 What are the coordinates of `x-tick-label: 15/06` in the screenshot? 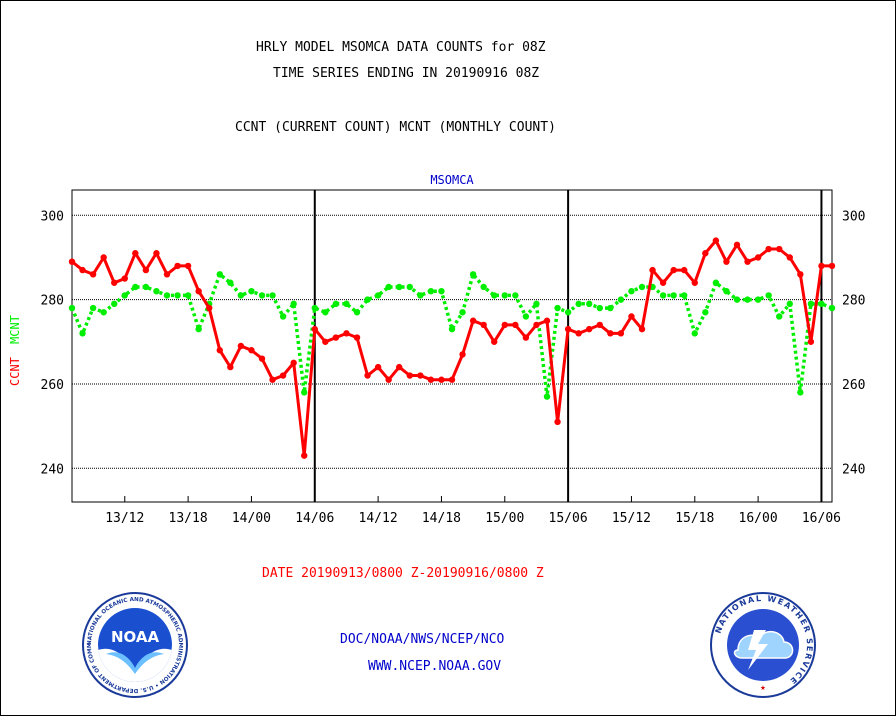 It's located at (568, 518).